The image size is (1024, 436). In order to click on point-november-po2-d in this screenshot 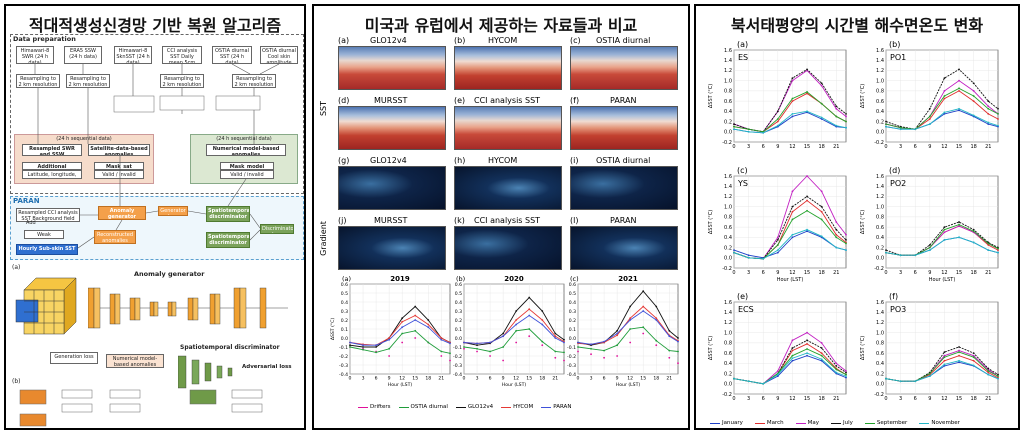, I will do `click(944, 239)`.